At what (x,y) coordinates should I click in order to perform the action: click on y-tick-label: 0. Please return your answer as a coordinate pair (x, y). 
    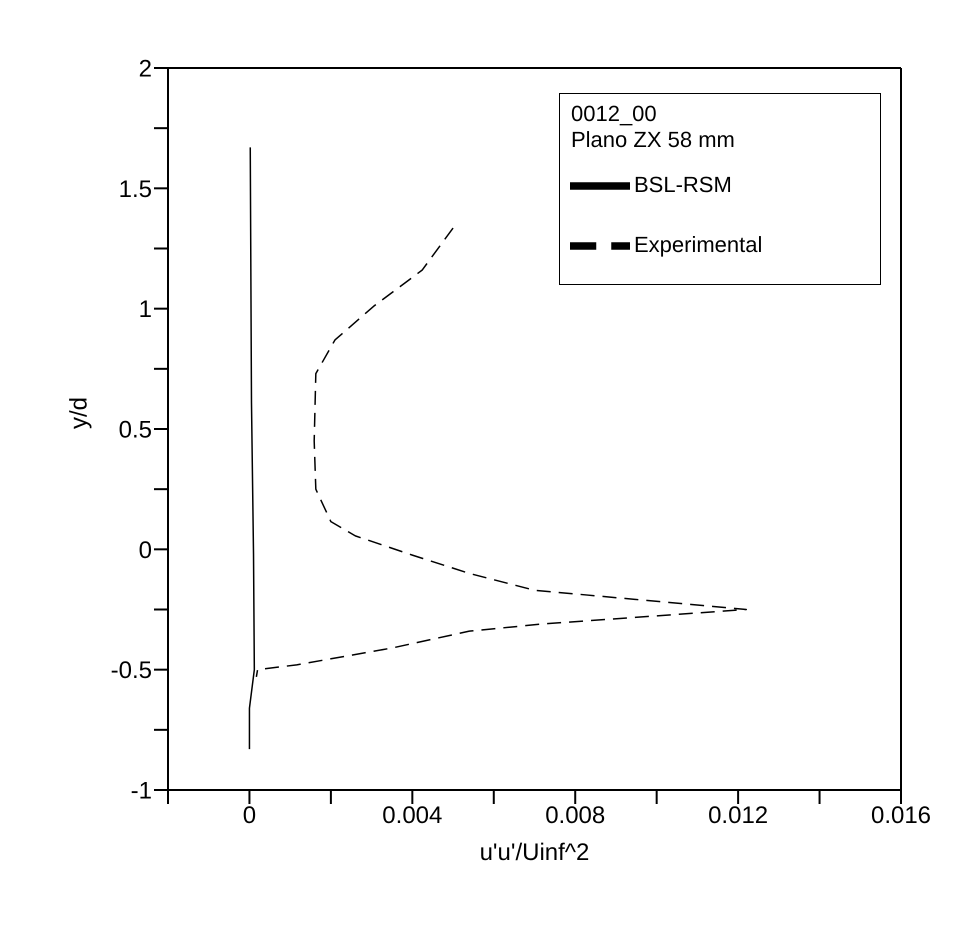
    Looking at the image, I should click on (145, 550).